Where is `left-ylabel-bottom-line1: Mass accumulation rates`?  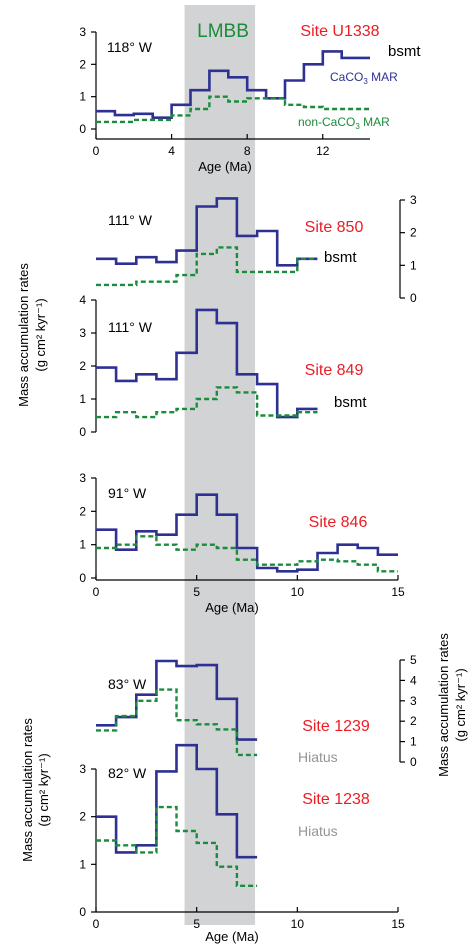 left-ylabel-bottom-line1: Mass accumulation rates is located at coordinates (27, 790).